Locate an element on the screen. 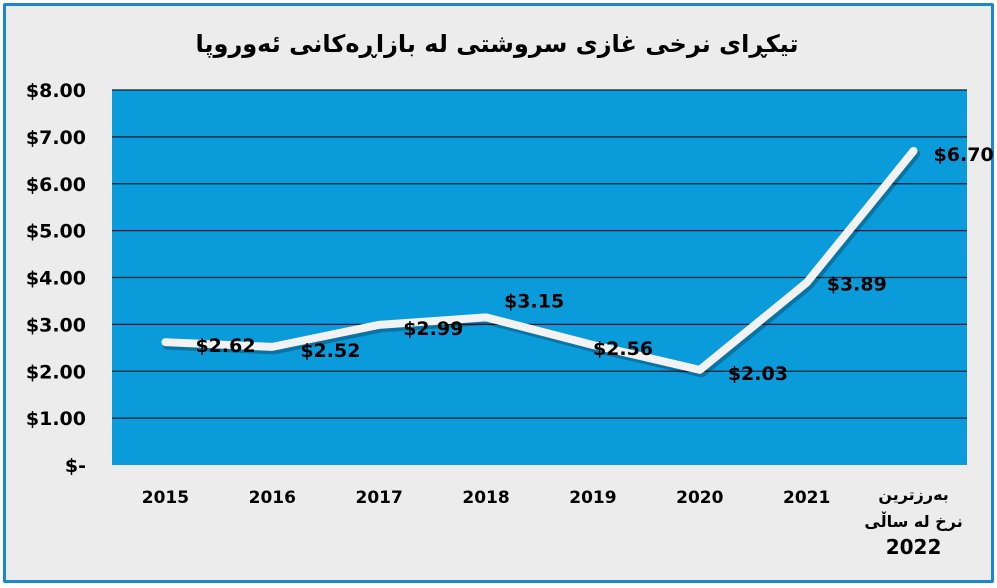 This screenshot has height=588, width=997. data-label: $6.70 is located at coordinates (964, 155).